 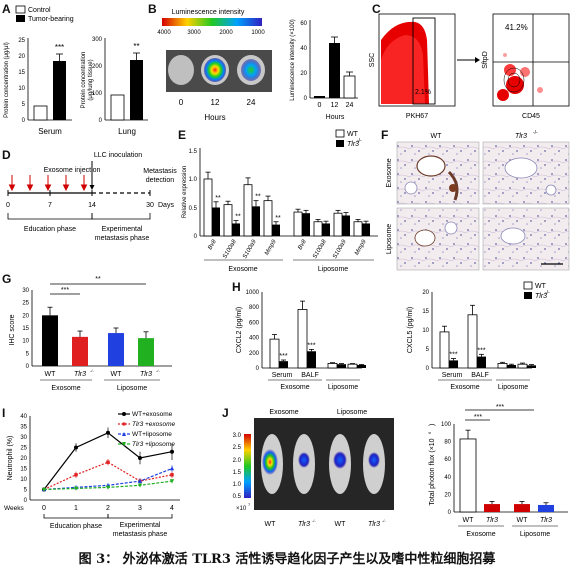 What do you see at coordinates (172, 508) in the screenshot?
I see `svg-text: 4` at bounding box center [172, 508].